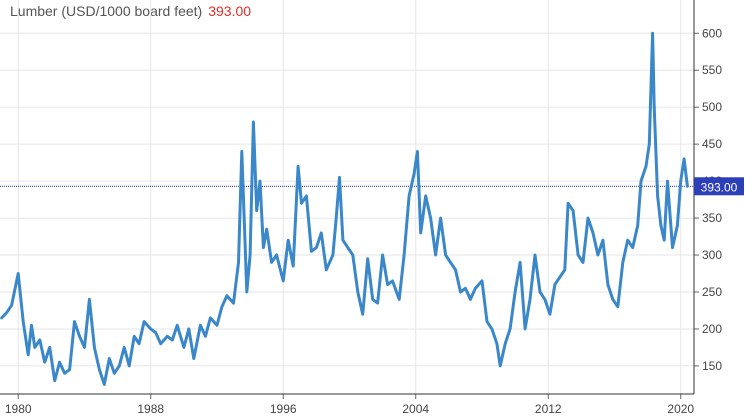  Describe the element at coordinates (712, 366) in the screenshot. I see `y-tick-label: 150` at that location.